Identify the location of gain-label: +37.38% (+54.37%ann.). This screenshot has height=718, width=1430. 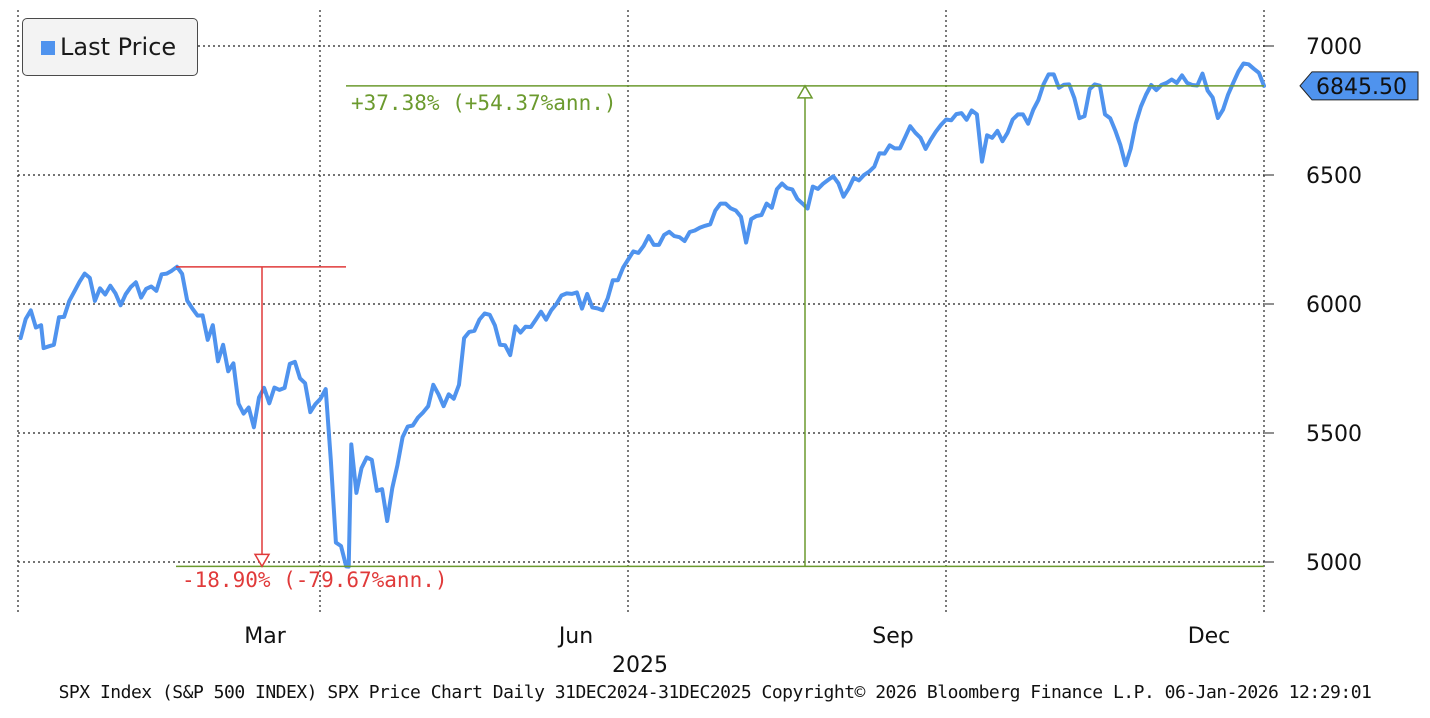
(484, 103).